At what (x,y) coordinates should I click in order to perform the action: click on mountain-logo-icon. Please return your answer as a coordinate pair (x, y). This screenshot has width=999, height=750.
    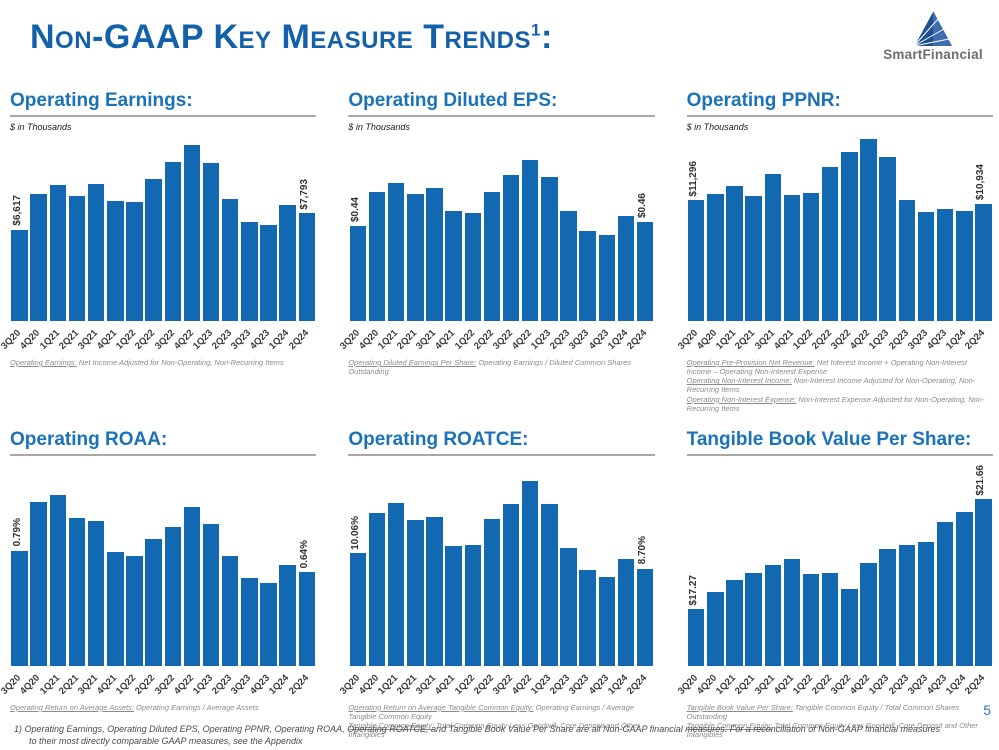
    Looking at the image, I should click on (932, 28).